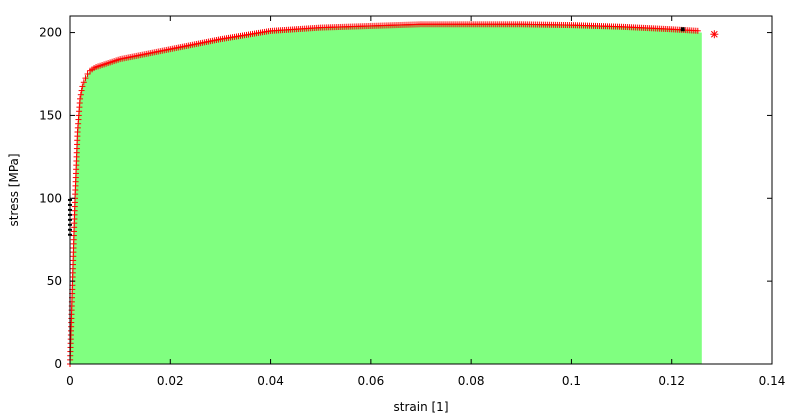 The image size is (796, 418). I want to click on y-tick-label: 50, so click(54, 281).